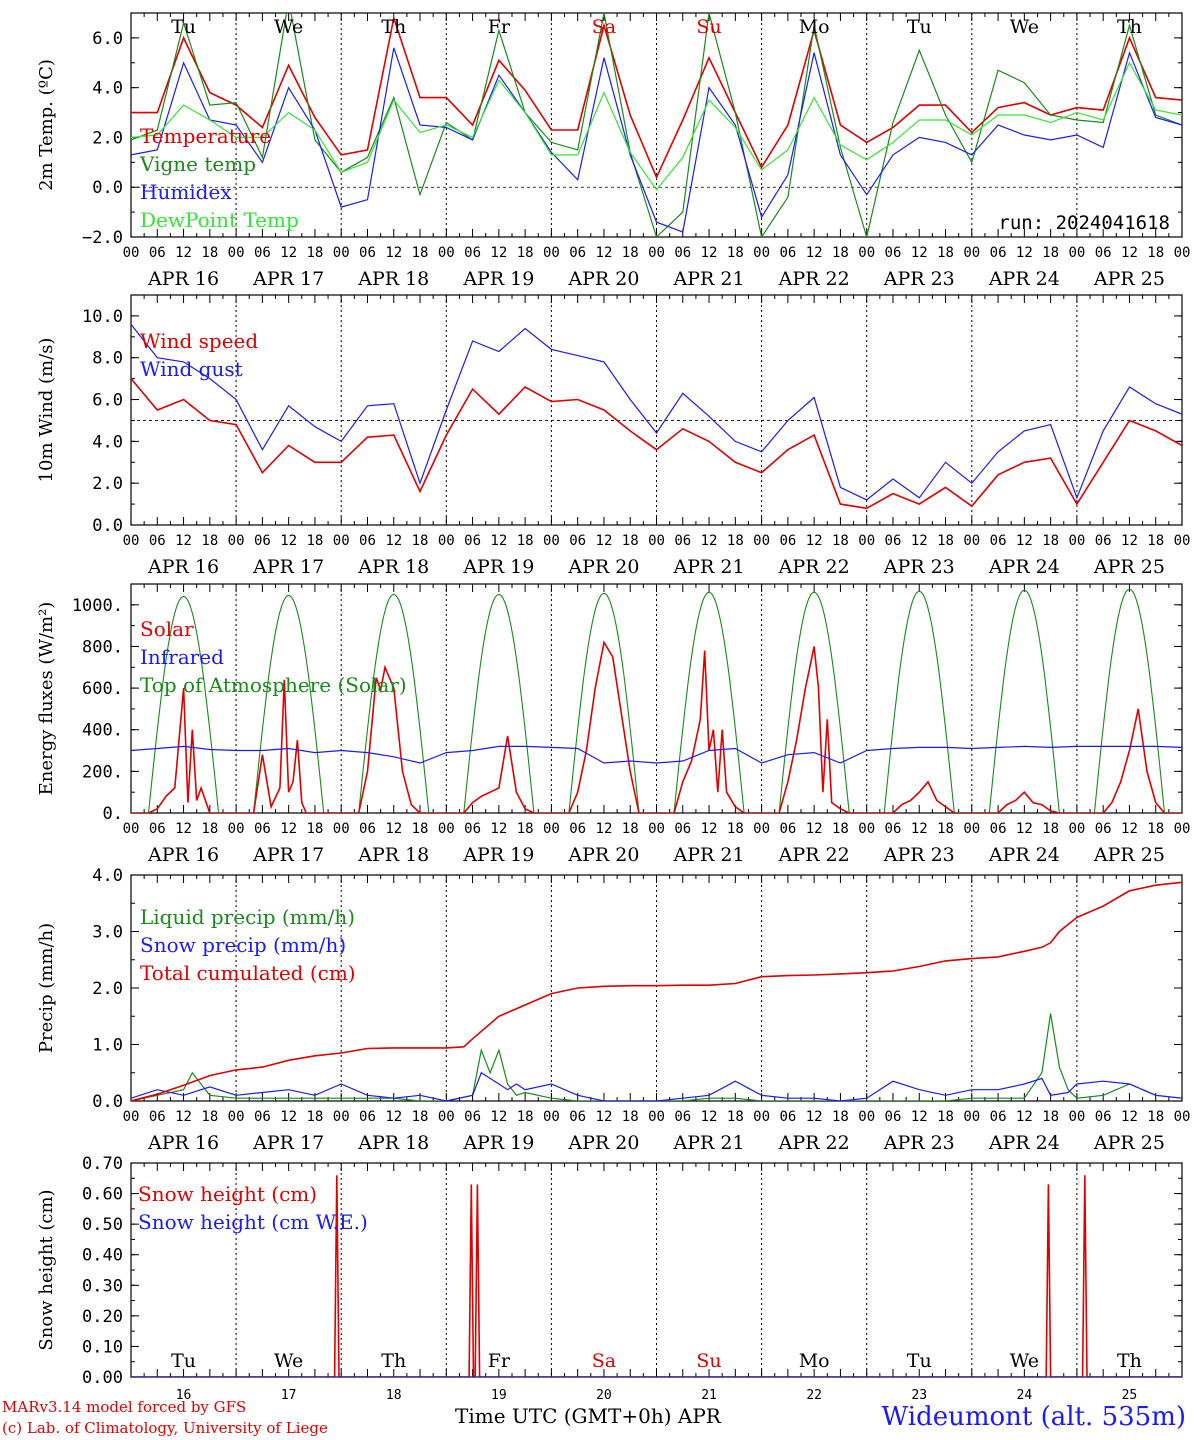  I want to click on day-number-label: 24, so click(1025, 1395).